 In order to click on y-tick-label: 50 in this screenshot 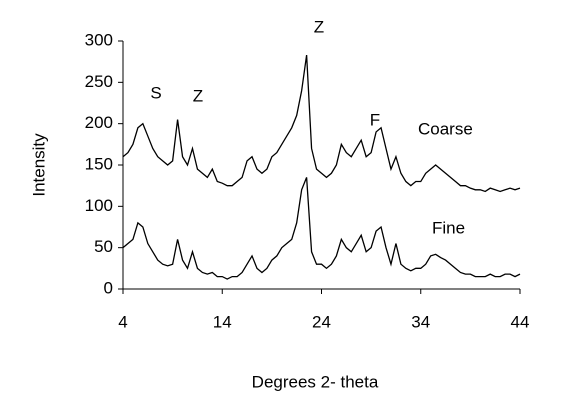, I will do `click(103, 246)`.